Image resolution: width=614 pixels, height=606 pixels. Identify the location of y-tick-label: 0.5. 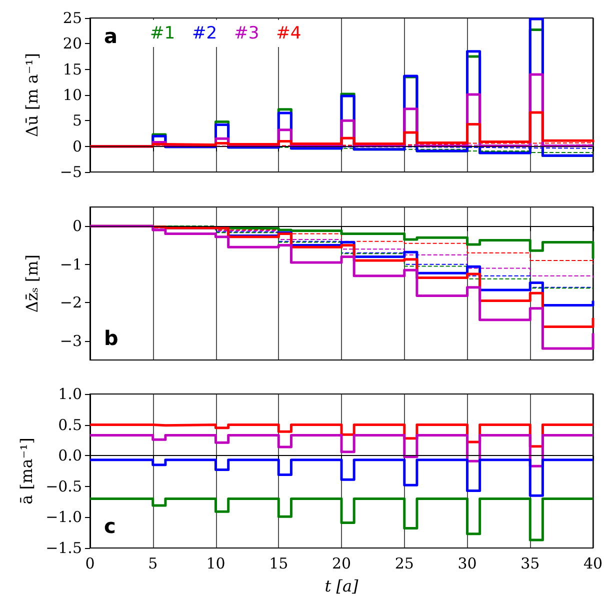
(70, 425).